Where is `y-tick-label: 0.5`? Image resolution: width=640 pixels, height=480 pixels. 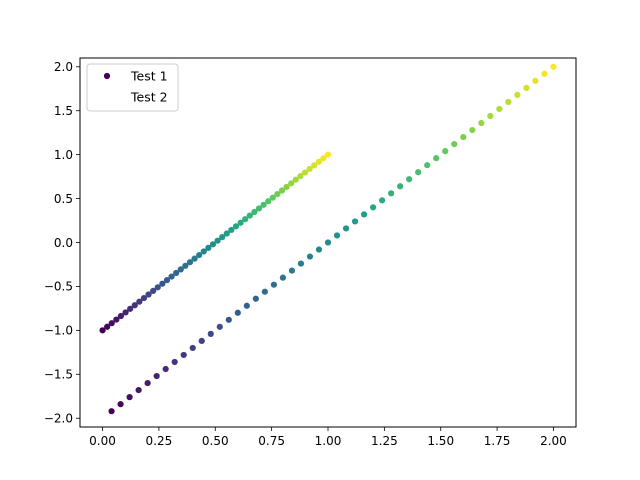 y-tick-label: 0.5 is located at coordinates (63, 199).